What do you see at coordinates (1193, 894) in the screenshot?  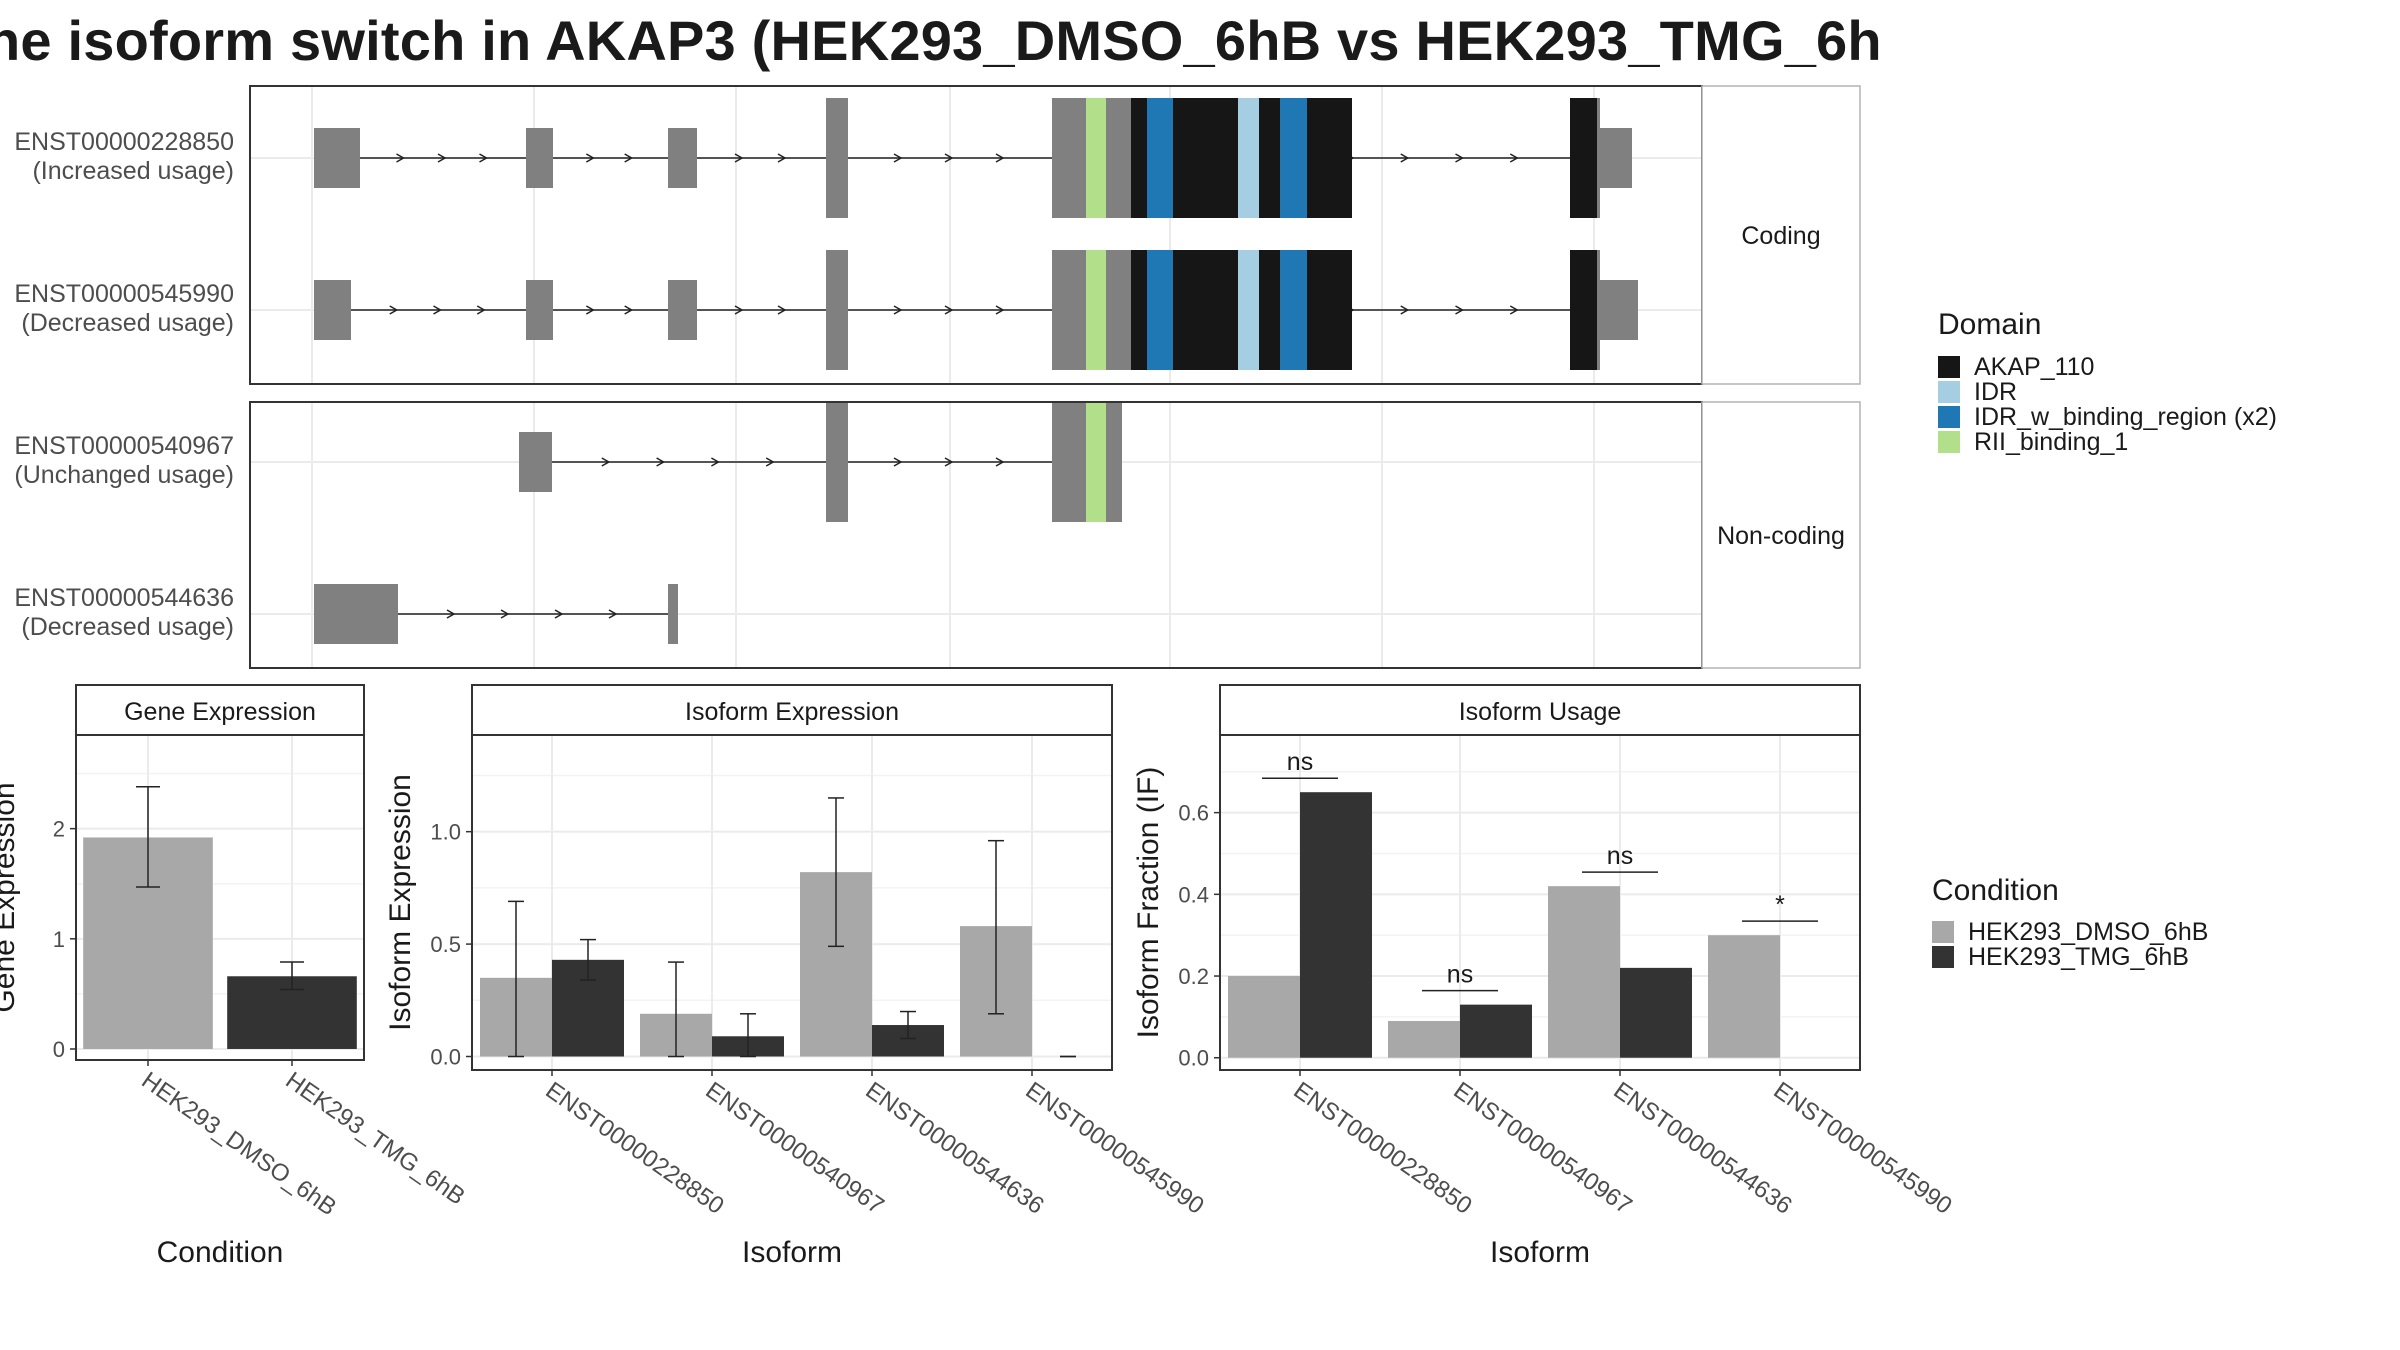 I see `y-tick-label: 0.4` at bounding box center [1193, 894].